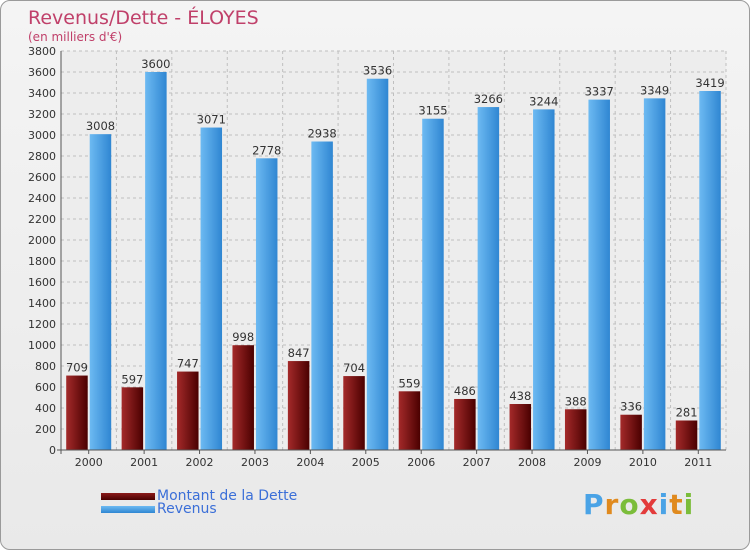 The width and height of the screenshot is (750, 550). What do you see at coordinates (354, 368) in the screenshot?
I see `data-label-dette: 704` at bounding box center [354, 368].